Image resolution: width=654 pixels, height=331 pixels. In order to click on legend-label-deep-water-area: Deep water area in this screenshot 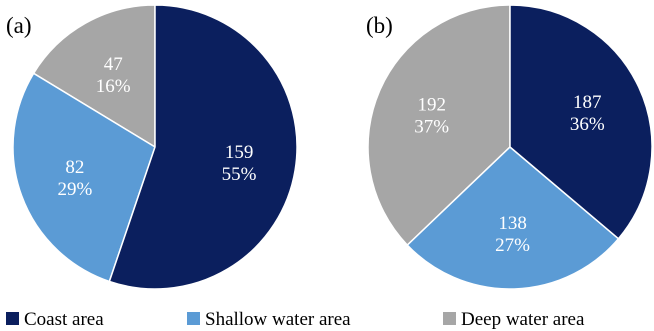, I will do `click(523, 319)`.